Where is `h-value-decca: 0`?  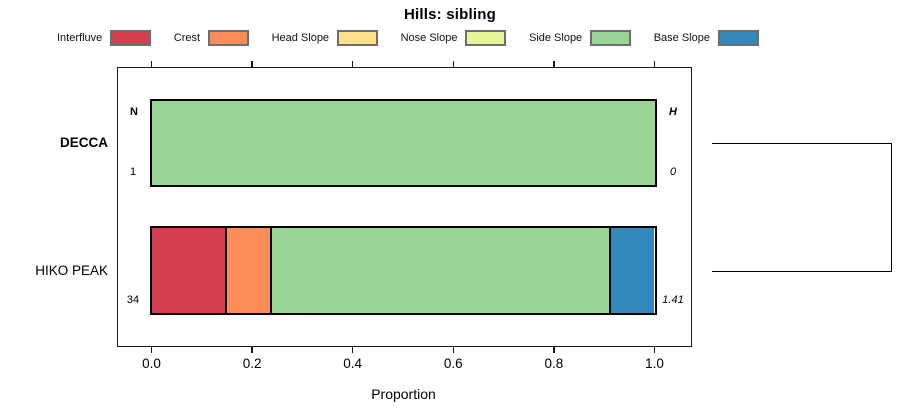
h-value-decca: 0 is located at coordinates (673, 172).